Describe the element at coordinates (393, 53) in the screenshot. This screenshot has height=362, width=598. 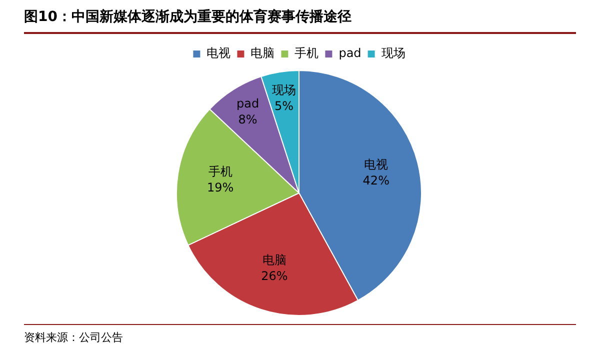
I see `legend-label: 现场` at that location.